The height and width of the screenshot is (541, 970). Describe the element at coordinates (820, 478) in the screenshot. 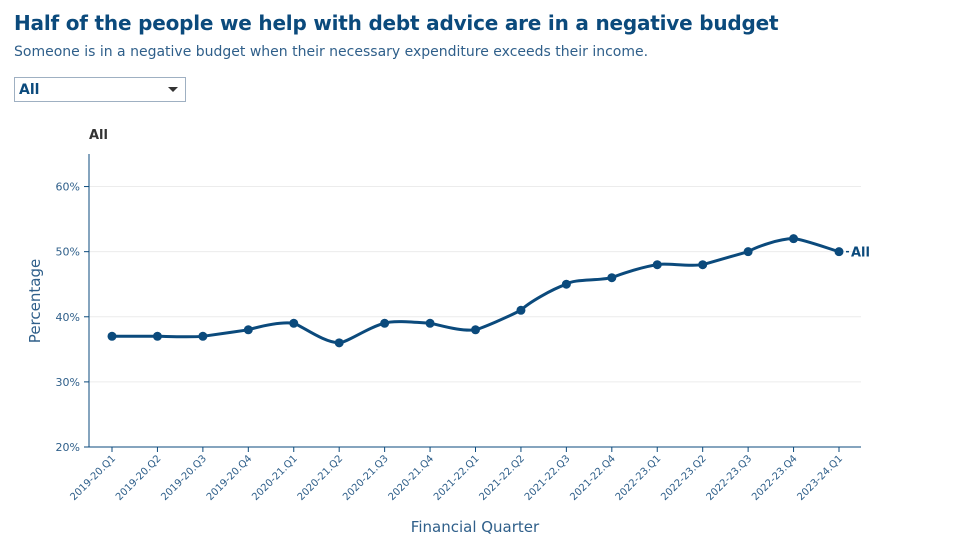

I see `x-tick-label: 2023-24.Q1` at that location.